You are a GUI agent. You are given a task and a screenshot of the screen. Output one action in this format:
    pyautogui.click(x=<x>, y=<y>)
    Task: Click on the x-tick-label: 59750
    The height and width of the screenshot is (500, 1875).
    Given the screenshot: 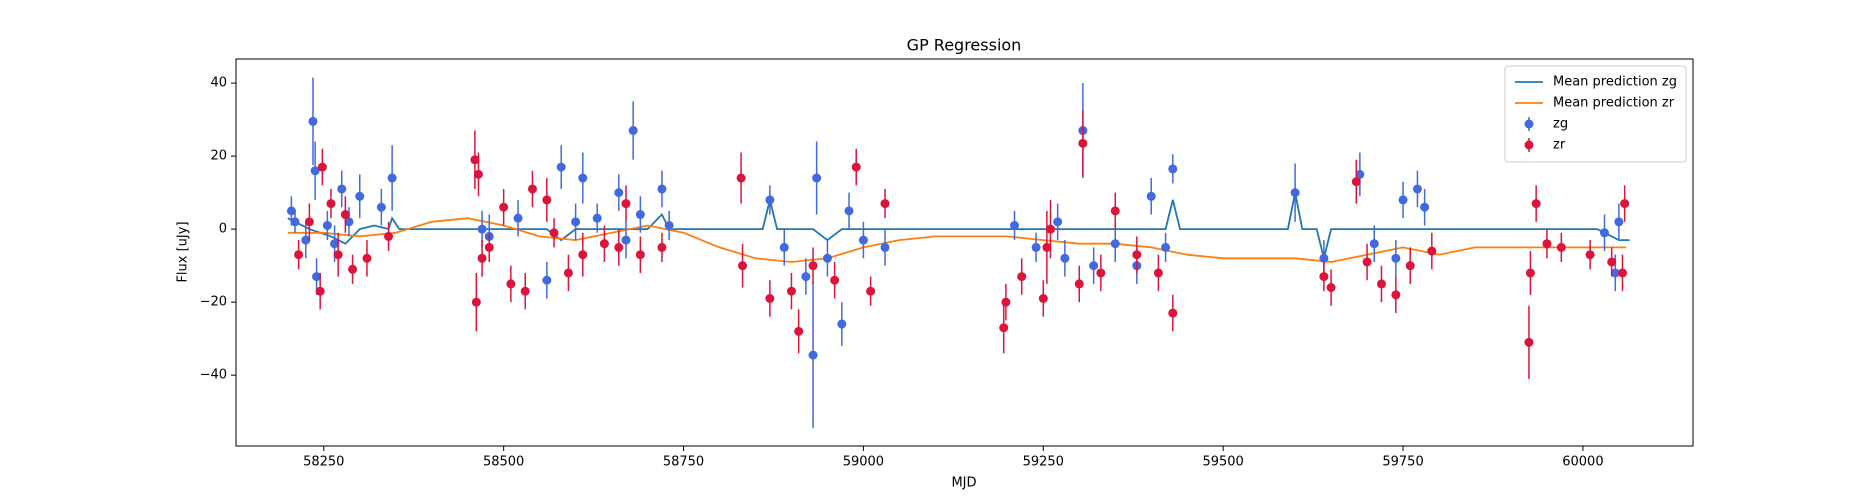 What is the action you would take?
    pyautogui.click(x=1402, y=462)
    